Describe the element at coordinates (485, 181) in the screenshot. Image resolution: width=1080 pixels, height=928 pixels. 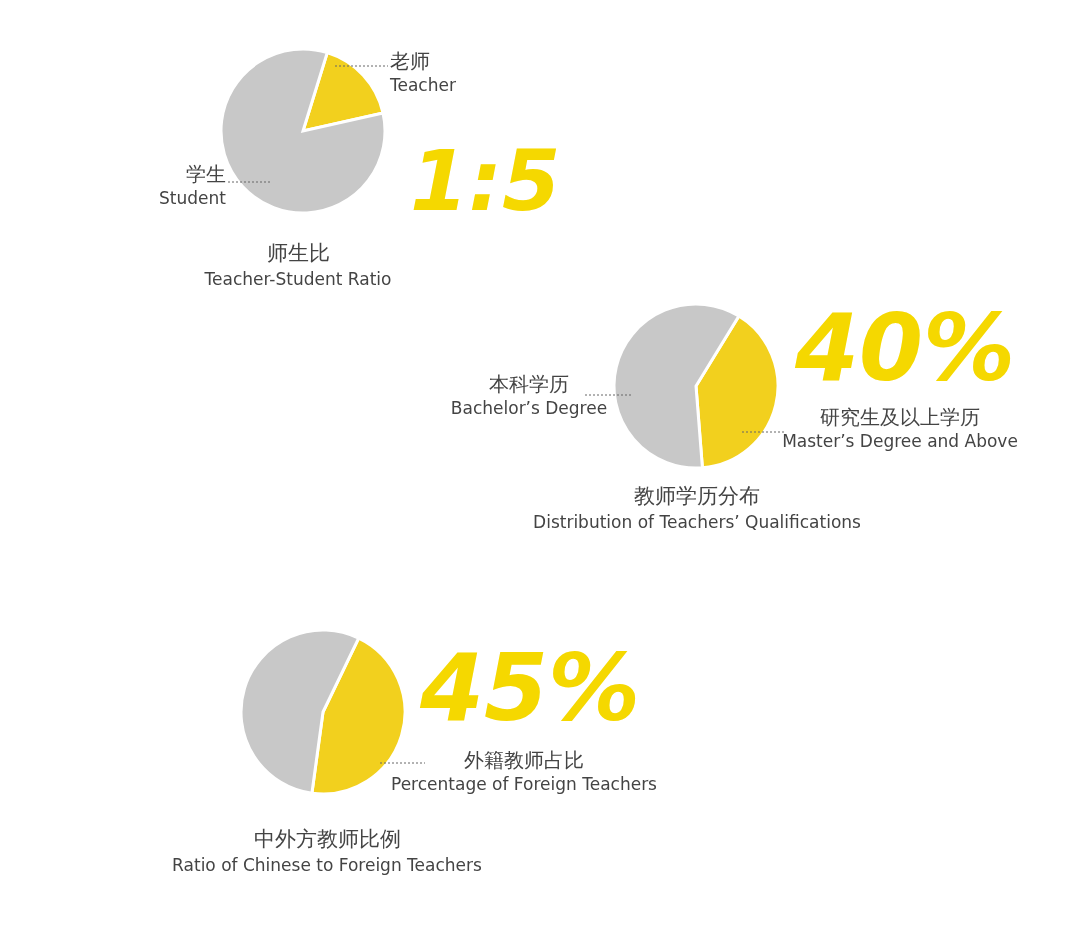
I see `text: 1:5` at that location.